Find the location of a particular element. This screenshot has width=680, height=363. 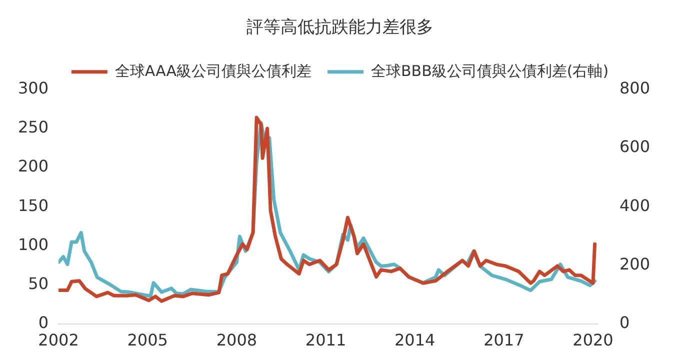

y2-tick-label: 200 is located at coordinates (634, 264).